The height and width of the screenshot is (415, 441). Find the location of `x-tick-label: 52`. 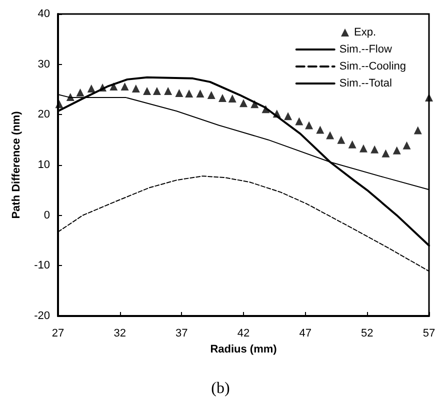

x-tick-label: 52 is located at coordinates (367, 334).